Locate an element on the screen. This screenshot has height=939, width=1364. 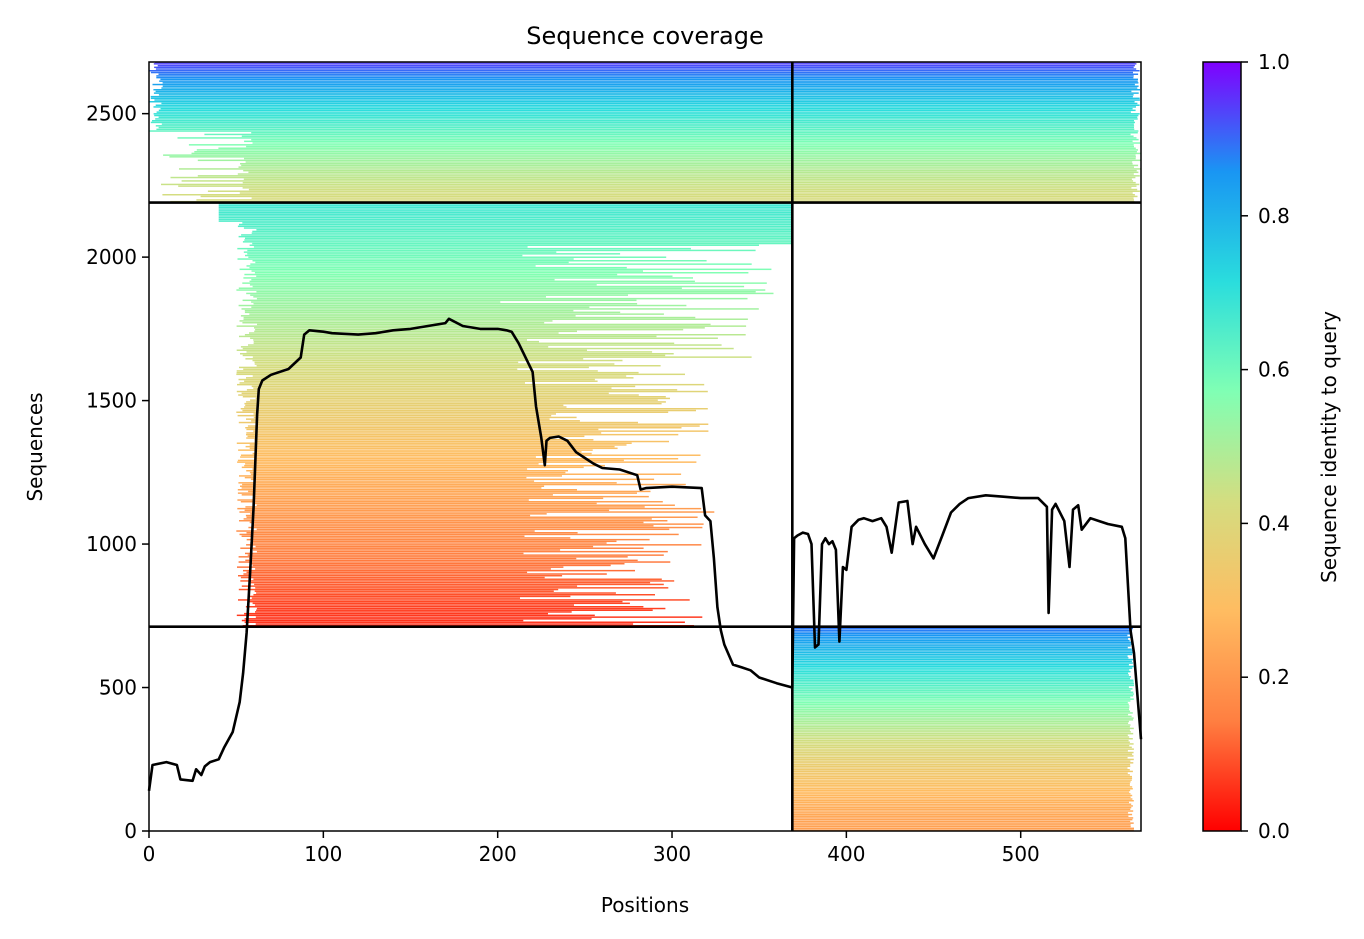
y-axis-label: Sequences is located at coordinates (35, 446).